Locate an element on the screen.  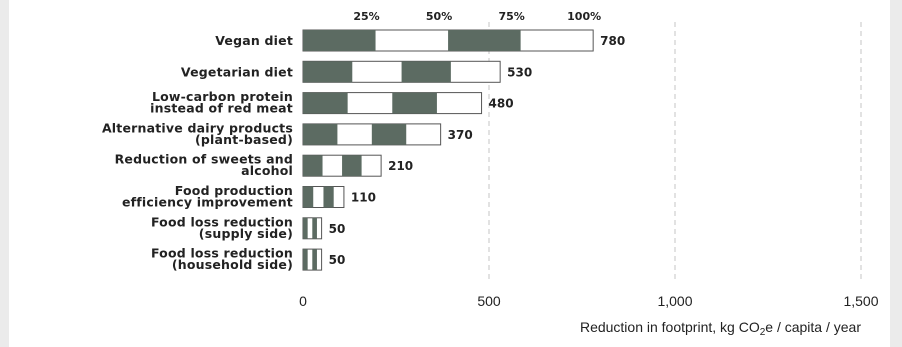
value-label: 110 is located at coordinates (363, 198).